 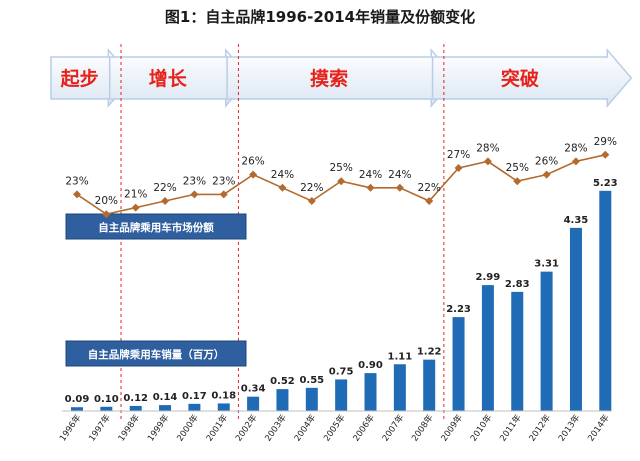 What do you see at coordinates (399, 387) in the screenshot?
I see `bar-2007年` at bounding box center [399, 387].